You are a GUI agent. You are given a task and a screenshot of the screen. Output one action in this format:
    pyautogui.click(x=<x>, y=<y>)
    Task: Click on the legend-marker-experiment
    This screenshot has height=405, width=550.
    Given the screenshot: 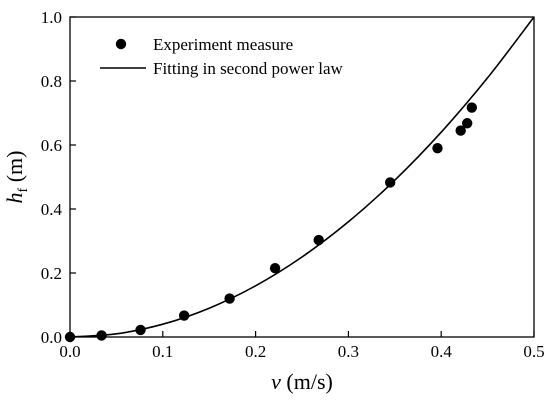 What is the action you would take?
    pyautogui.click(x=121, y=44)
    